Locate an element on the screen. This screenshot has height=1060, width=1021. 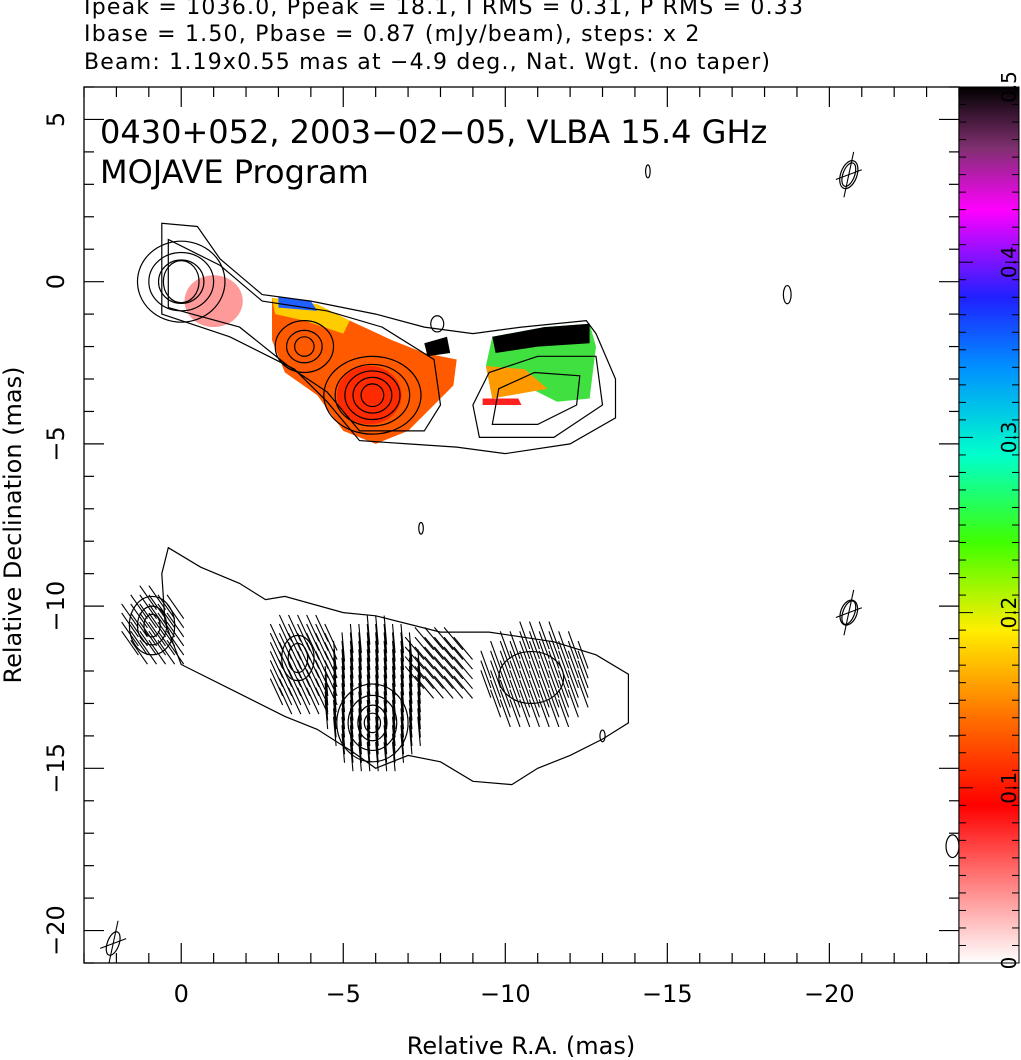
fpol-patch-peak is located at coordinates (369, 395).